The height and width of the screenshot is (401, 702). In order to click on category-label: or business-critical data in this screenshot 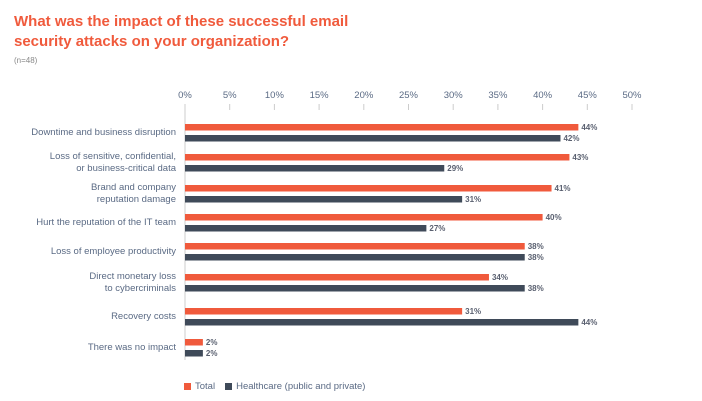, I will do `click(126, 168)`.